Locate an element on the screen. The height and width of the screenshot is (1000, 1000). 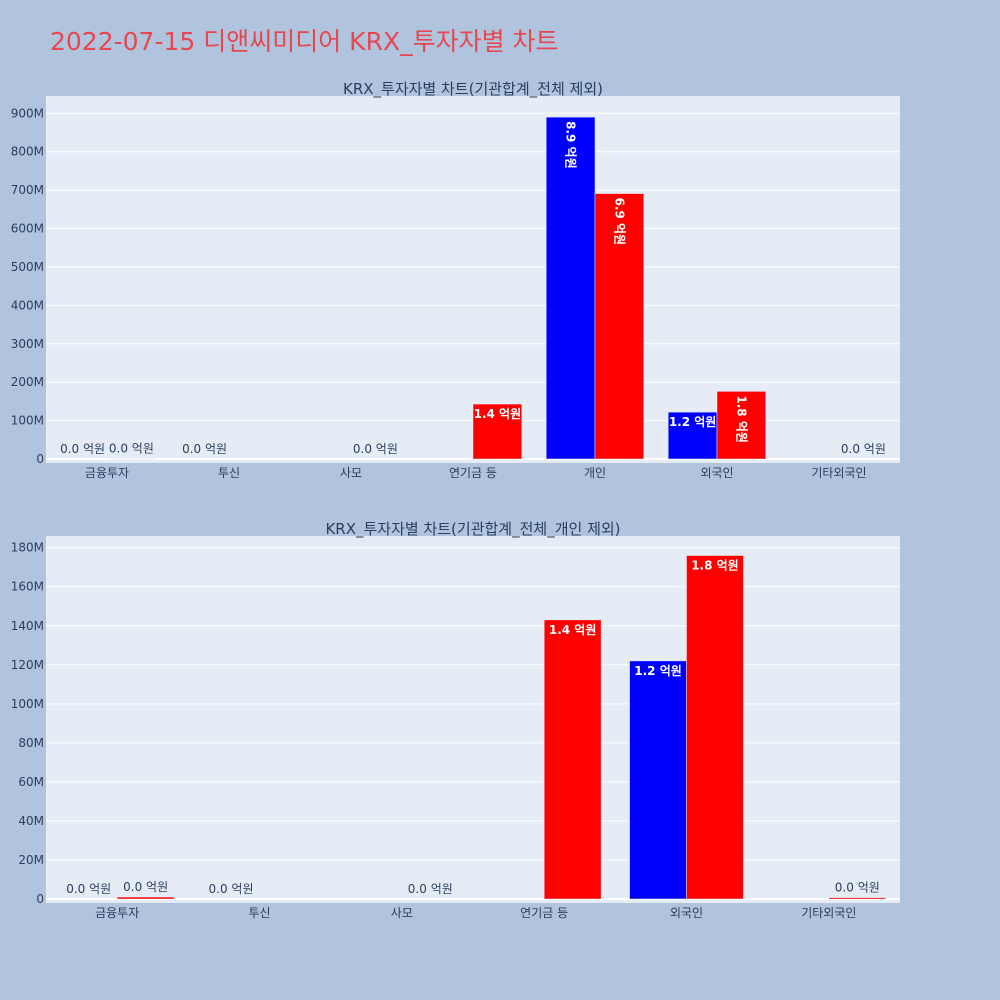
y-tick-label: 400M is located at coordinates (27, 305).